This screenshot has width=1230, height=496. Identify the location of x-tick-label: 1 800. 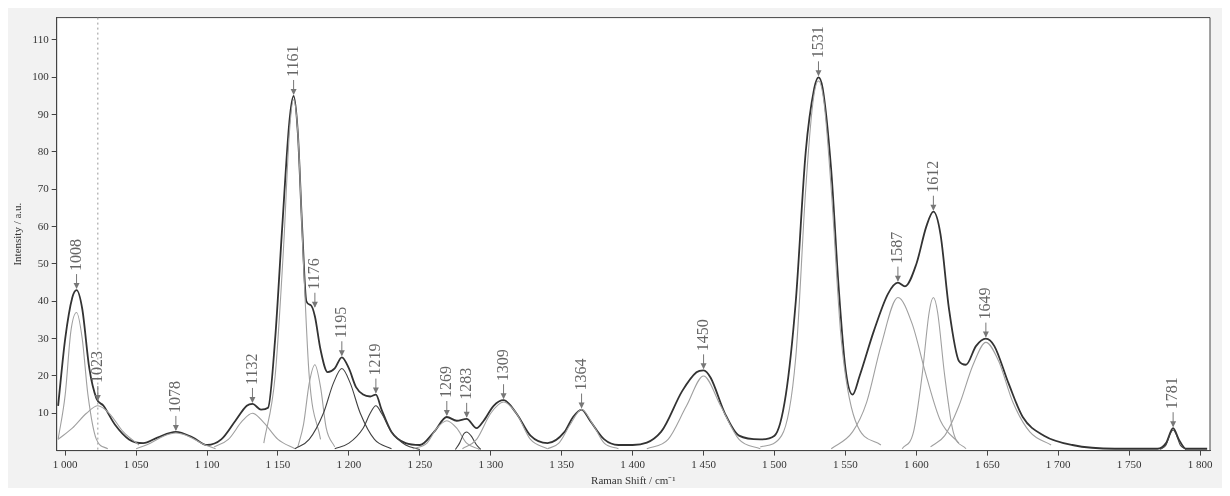
(1200, 464).